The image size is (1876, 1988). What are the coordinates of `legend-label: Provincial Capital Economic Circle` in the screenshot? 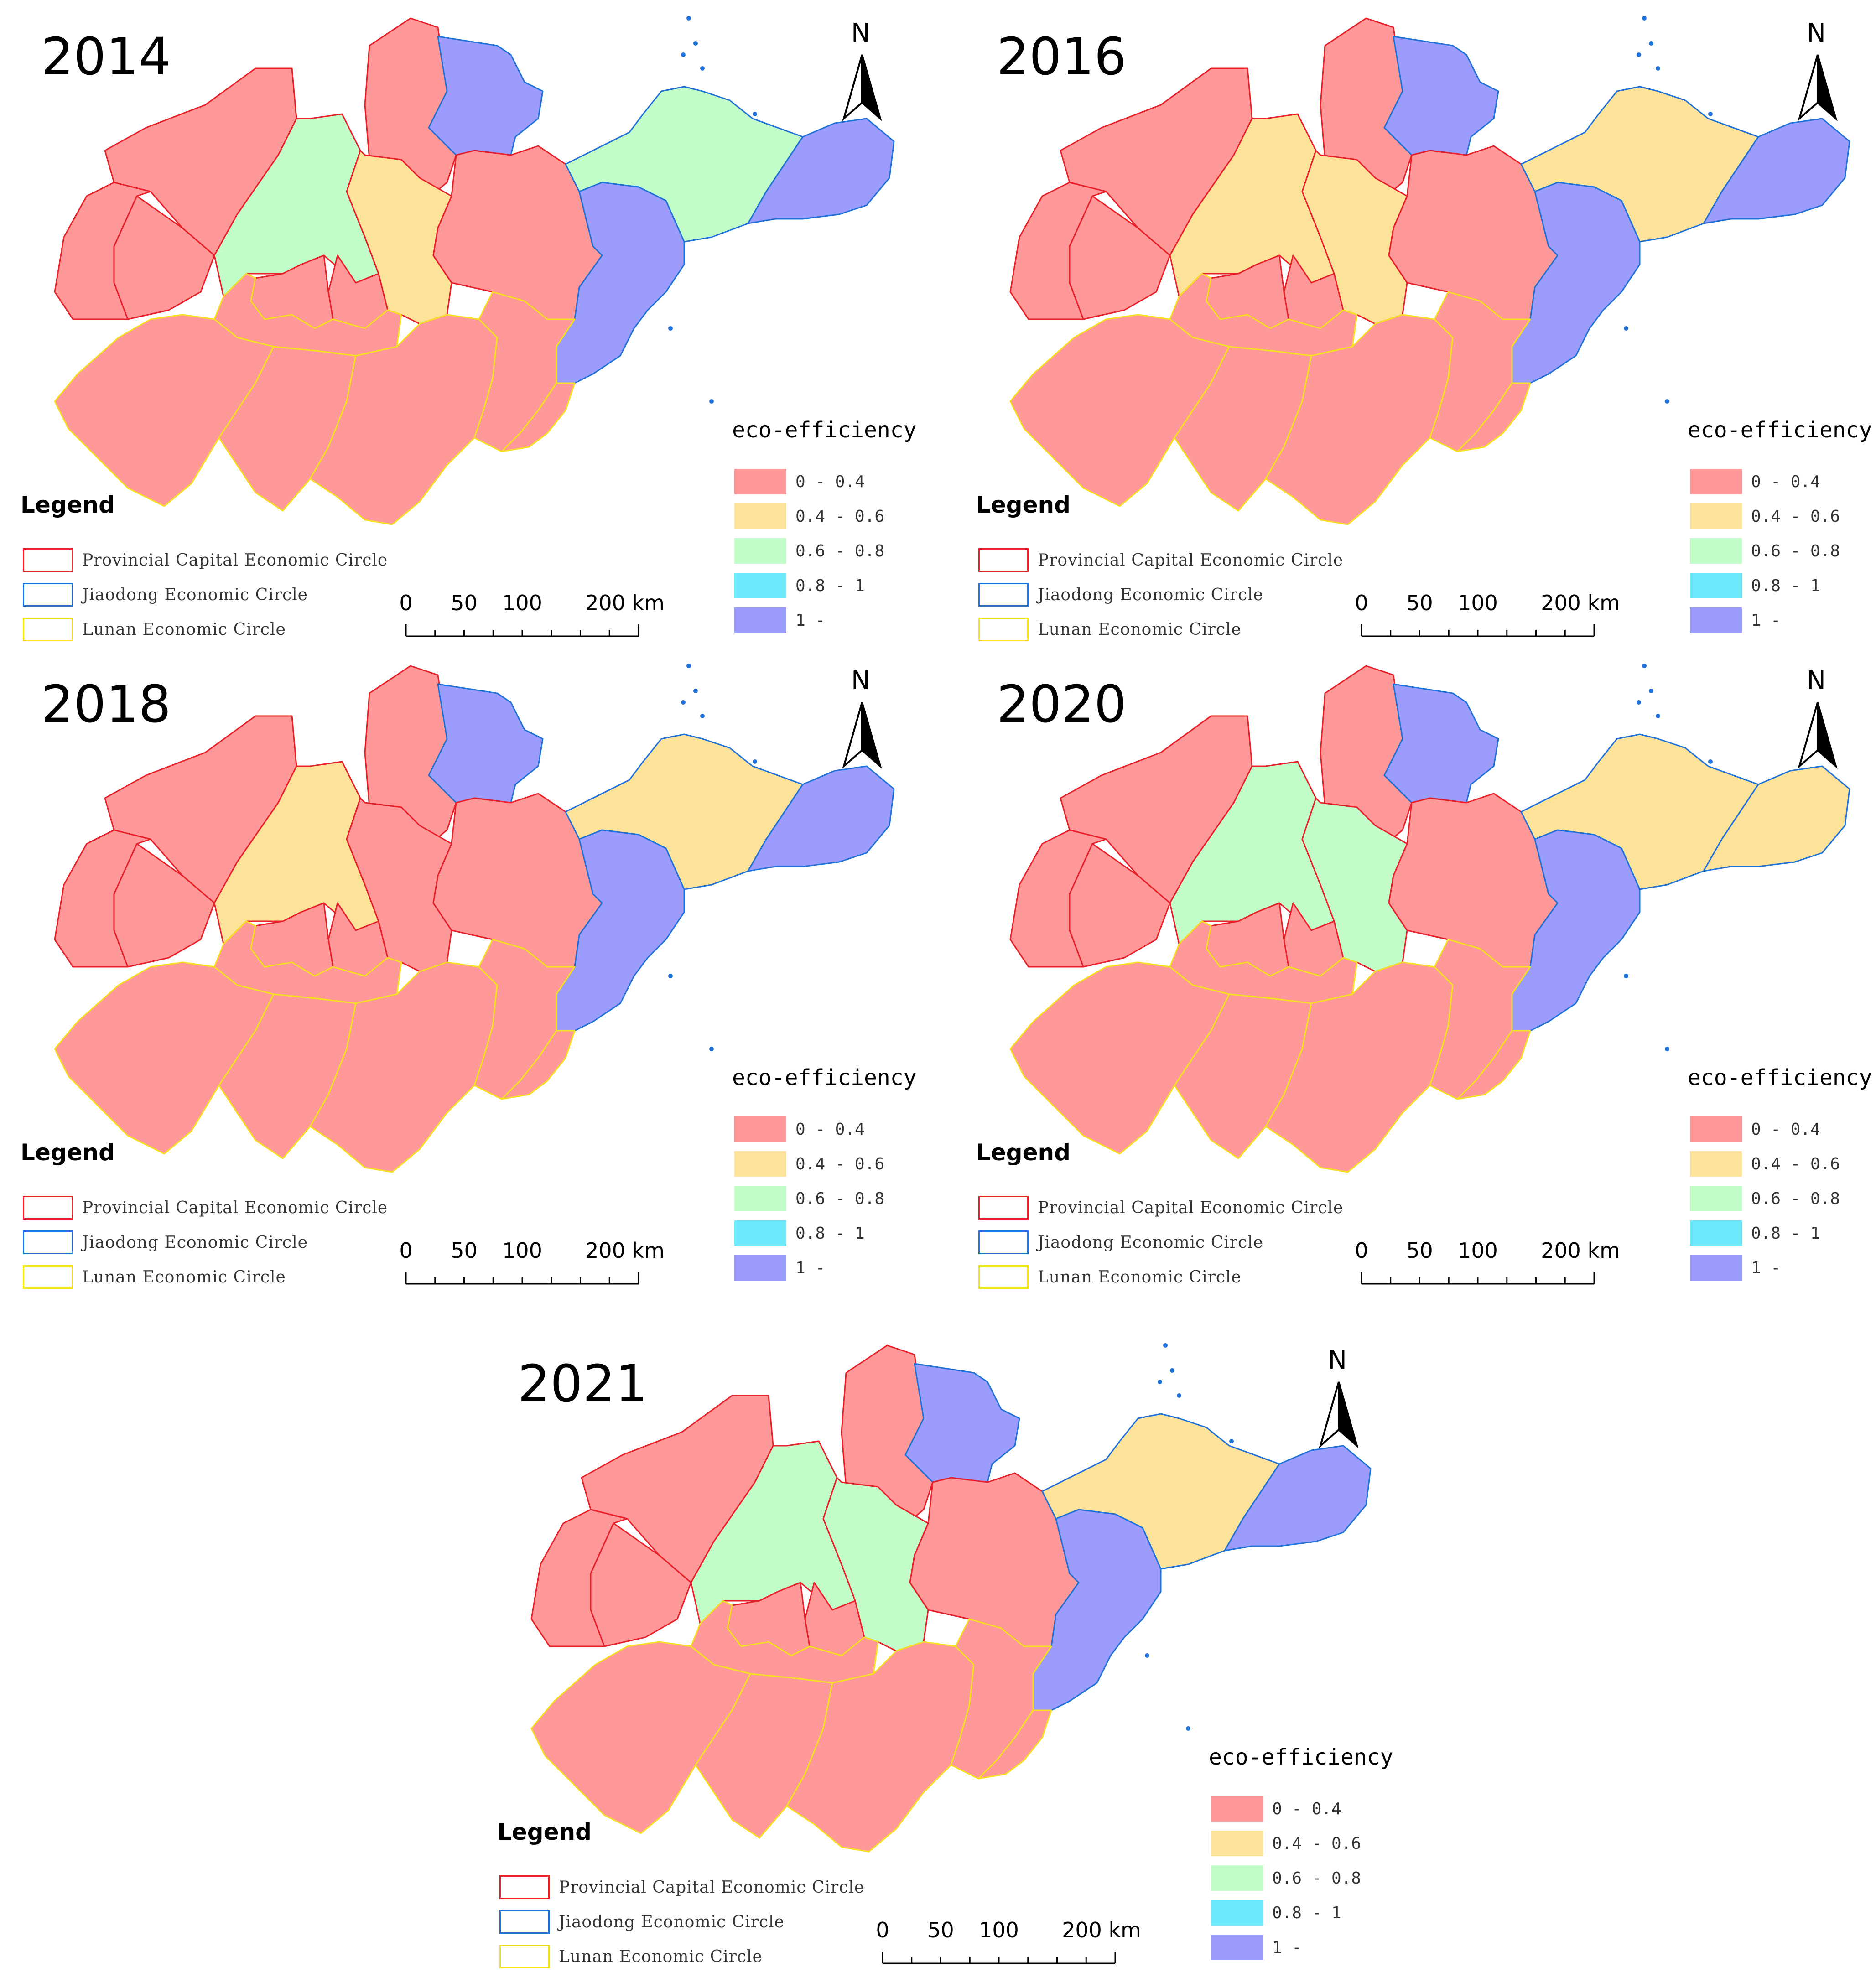 It's located at (235, 560).